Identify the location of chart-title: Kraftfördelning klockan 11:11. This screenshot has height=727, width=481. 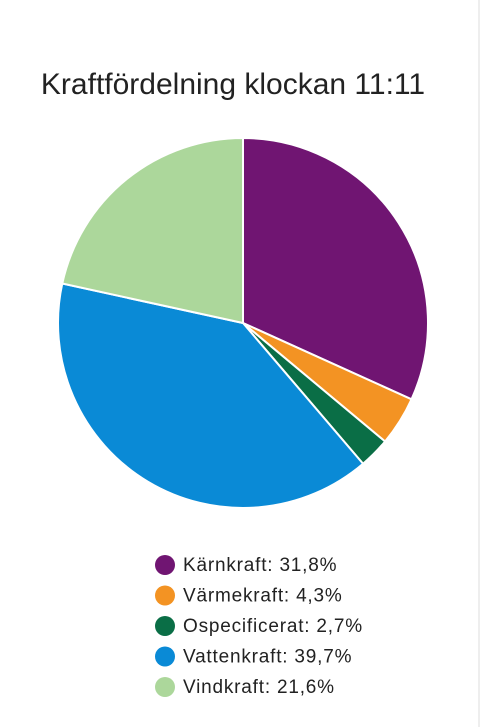
(233, 84).